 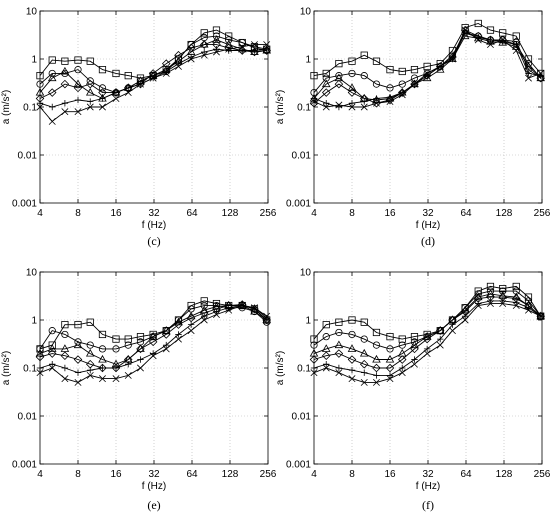 What do you see at coordinates (24, 465) in the screenshot?
I see `y-tick-label: 0.001` at bounding box center [24, 465].